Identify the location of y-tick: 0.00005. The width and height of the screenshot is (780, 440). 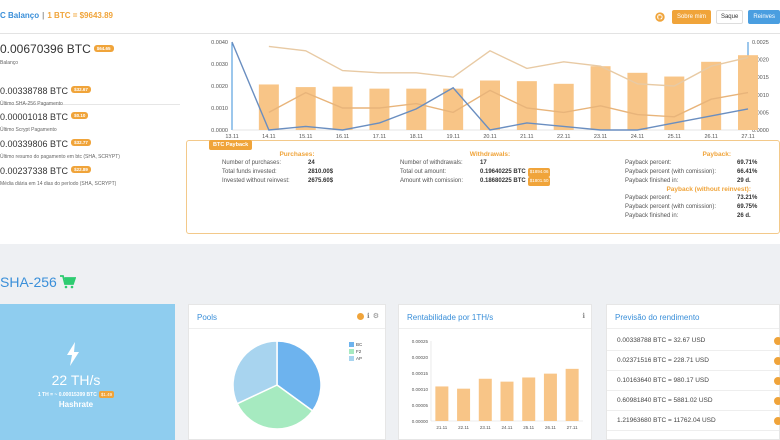
(420, 405).